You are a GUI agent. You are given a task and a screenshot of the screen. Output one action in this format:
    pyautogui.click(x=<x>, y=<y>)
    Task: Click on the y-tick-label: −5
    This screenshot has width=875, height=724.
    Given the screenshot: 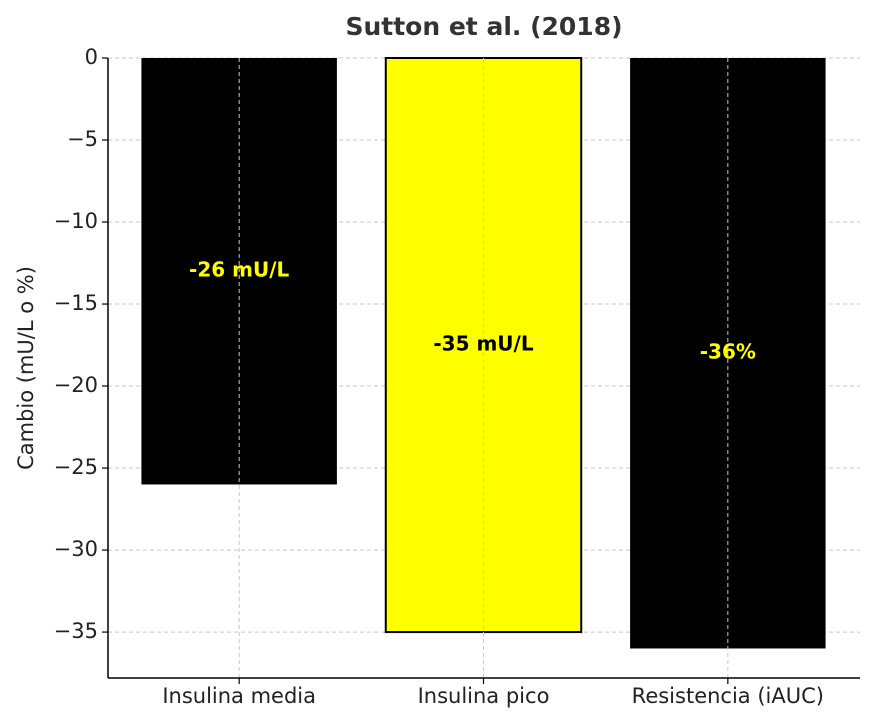 What is the action you would take?
    pyautogui.click(x=82, y=139)
    